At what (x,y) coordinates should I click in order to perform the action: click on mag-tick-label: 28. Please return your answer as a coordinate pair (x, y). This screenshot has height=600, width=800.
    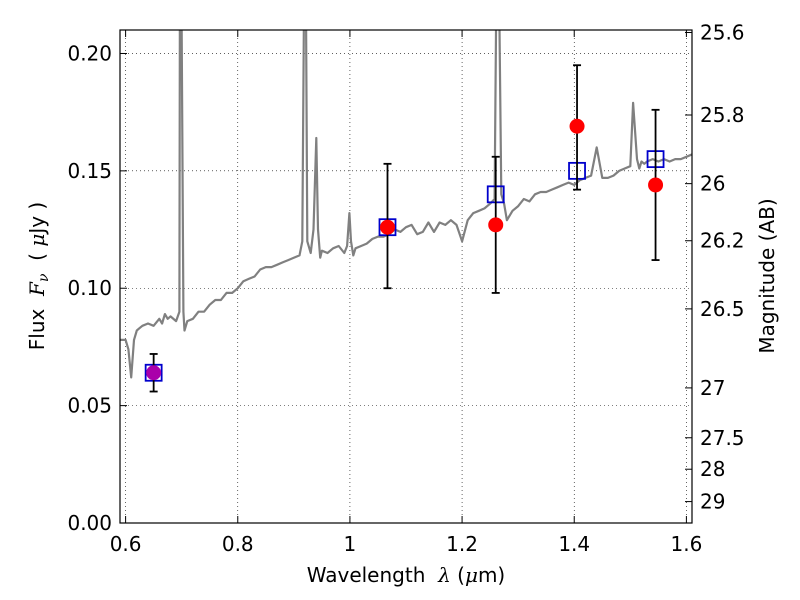
    Looking at the image, I should click on (712, 469).